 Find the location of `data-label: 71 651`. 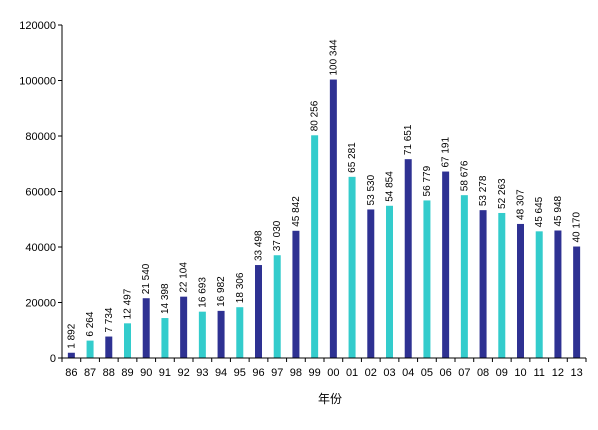

data-label: 71 651 is located at coordinates (408, 139).